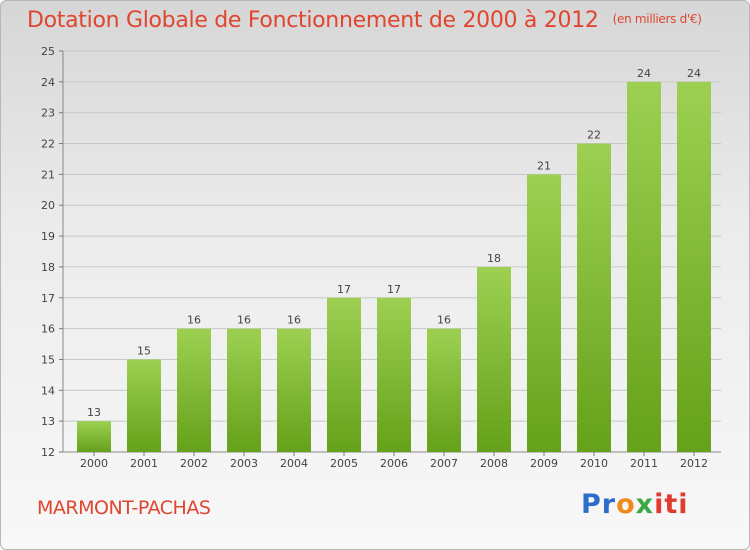 The image size is (750, 550). Describe the element at coordinates (544, 165) in the screenshot. I see `bar-value-label: 21` at that location.